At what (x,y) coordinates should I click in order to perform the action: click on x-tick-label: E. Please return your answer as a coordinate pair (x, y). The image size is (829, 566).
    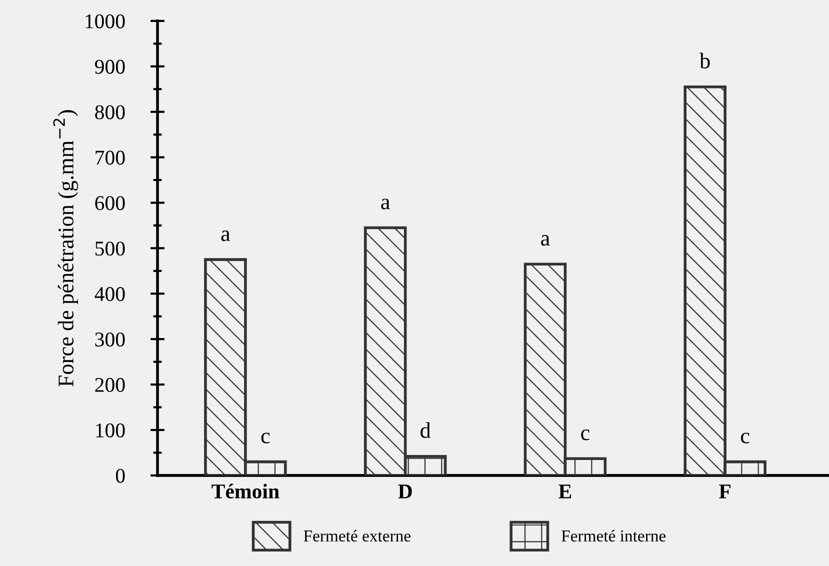
    Looking at the image, I should click on (565, 491).